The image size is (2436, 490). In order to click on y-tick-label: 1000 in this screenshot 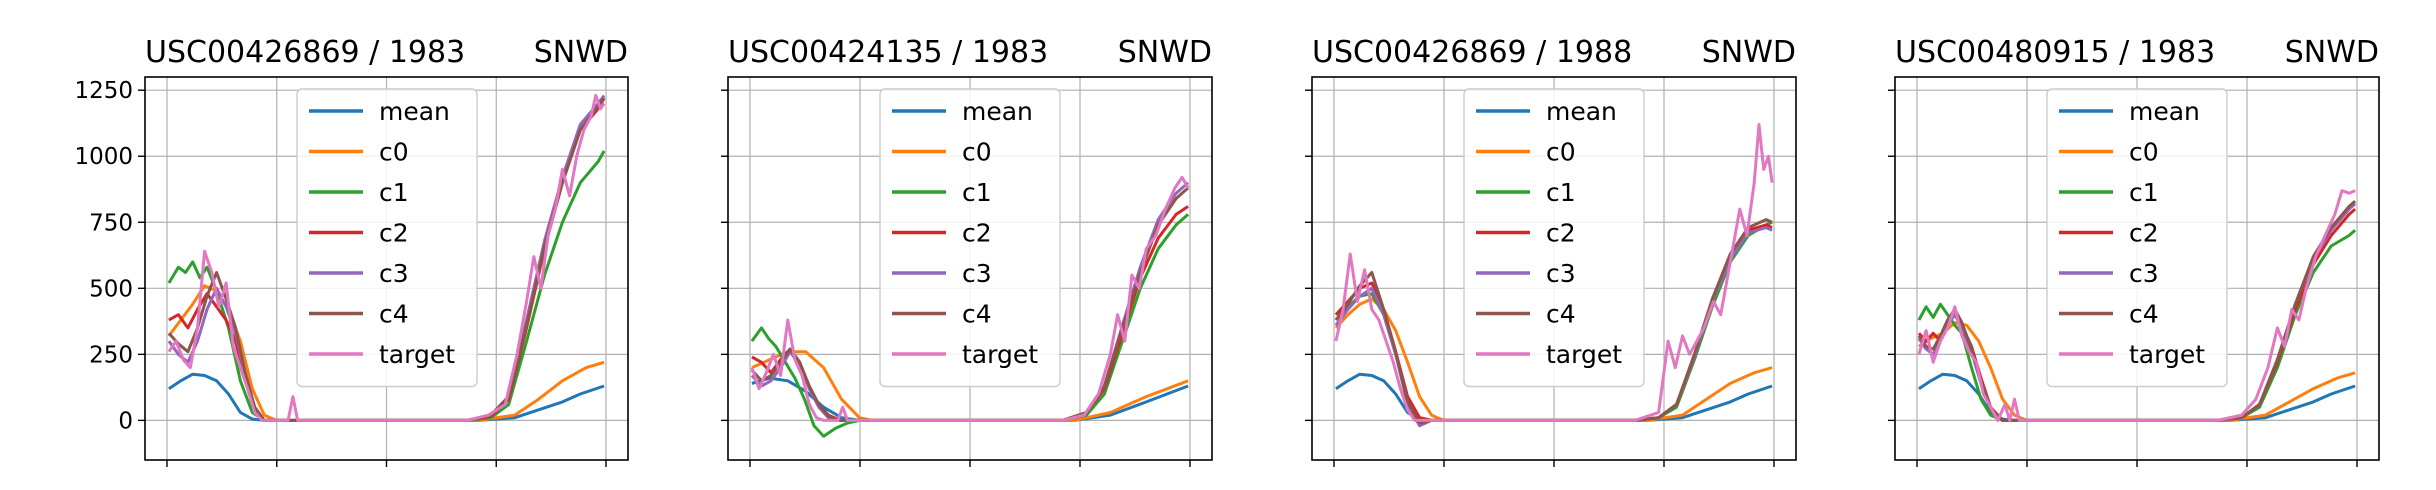, I will do `click(103, 157)`.